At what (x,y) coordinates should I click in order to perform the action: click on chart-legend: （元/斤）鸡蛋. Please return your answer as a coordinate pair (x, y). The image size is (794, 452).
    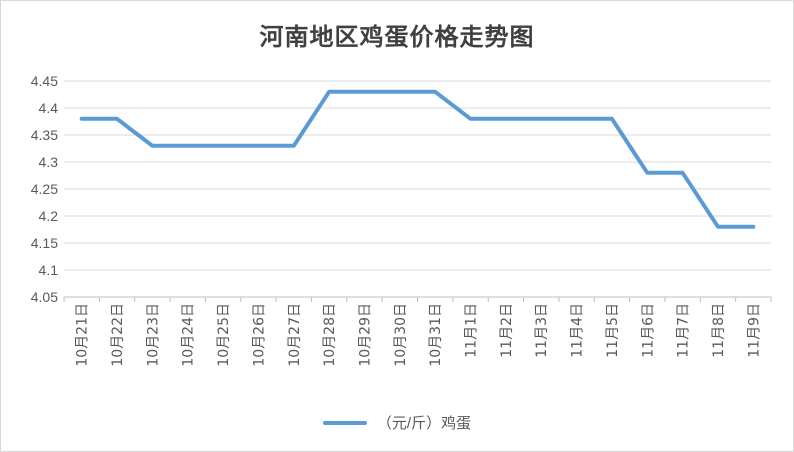
    Looking at the image, I should click on (397, 422).